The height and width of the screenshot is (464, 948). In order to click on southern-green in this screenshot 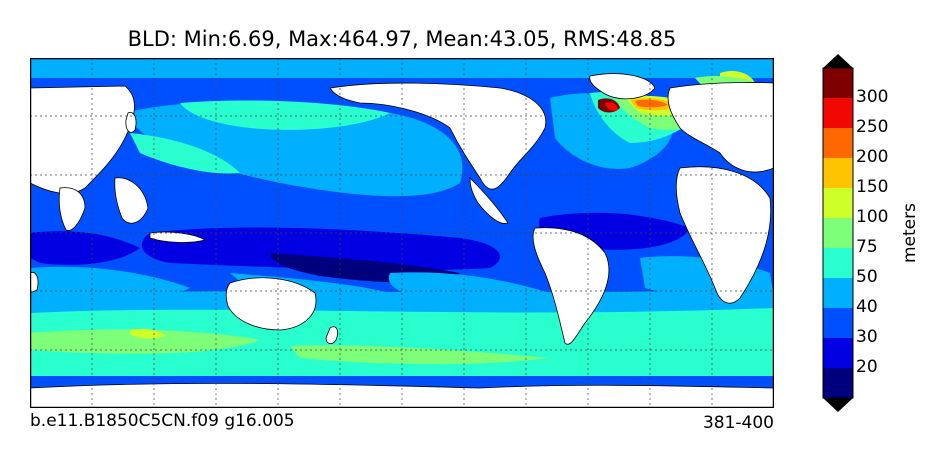, I will do `click(145, 341)`.